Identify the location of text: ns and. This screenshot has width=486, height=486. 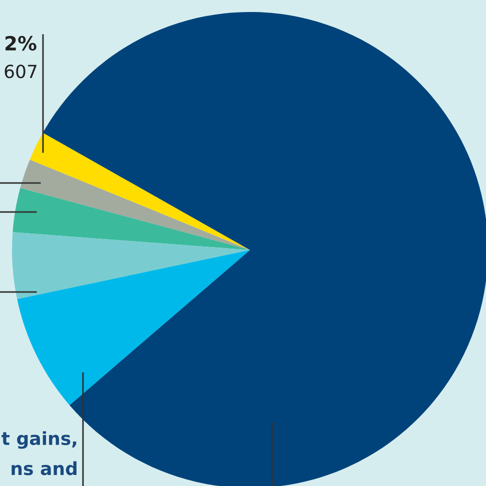
(44, 468).